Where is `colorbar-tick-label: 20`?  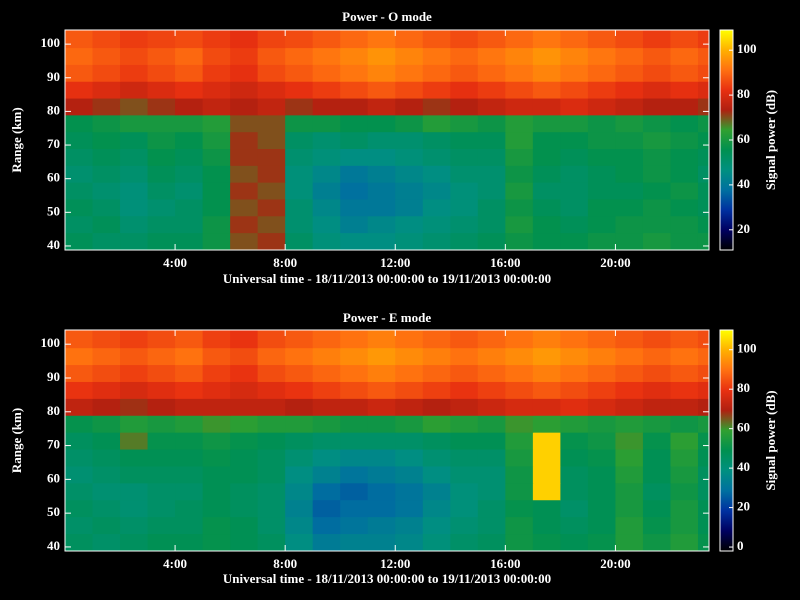 colorbar-tick-label: 20 is located at coordinates (743, 506).